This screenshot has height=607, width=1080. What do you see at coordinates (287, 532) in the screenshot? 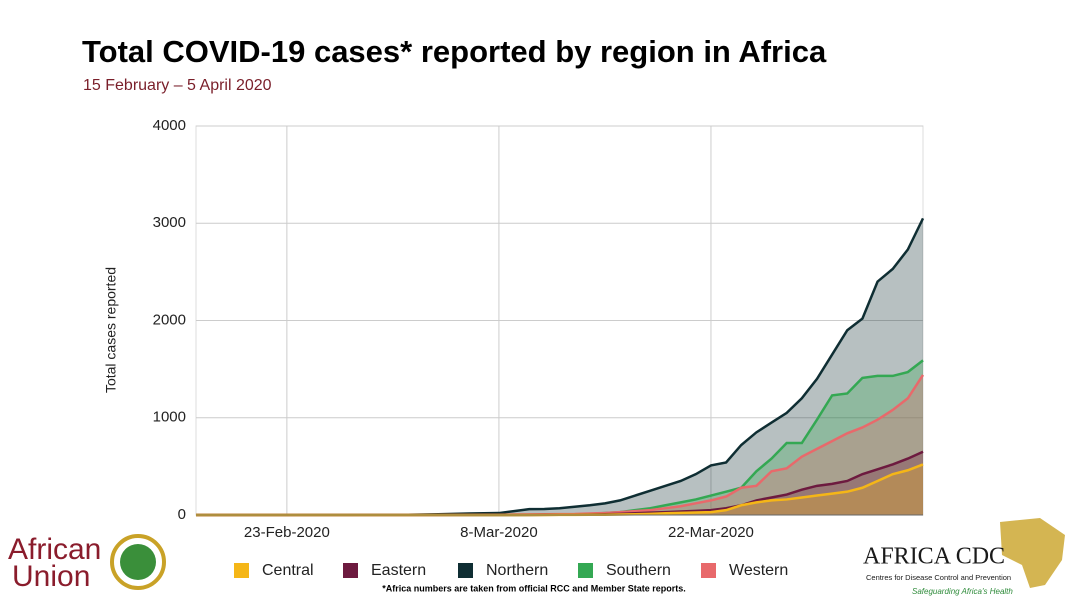
I see `x-tick-label: 23-Feb-2020` at bounding box center [287, 532].